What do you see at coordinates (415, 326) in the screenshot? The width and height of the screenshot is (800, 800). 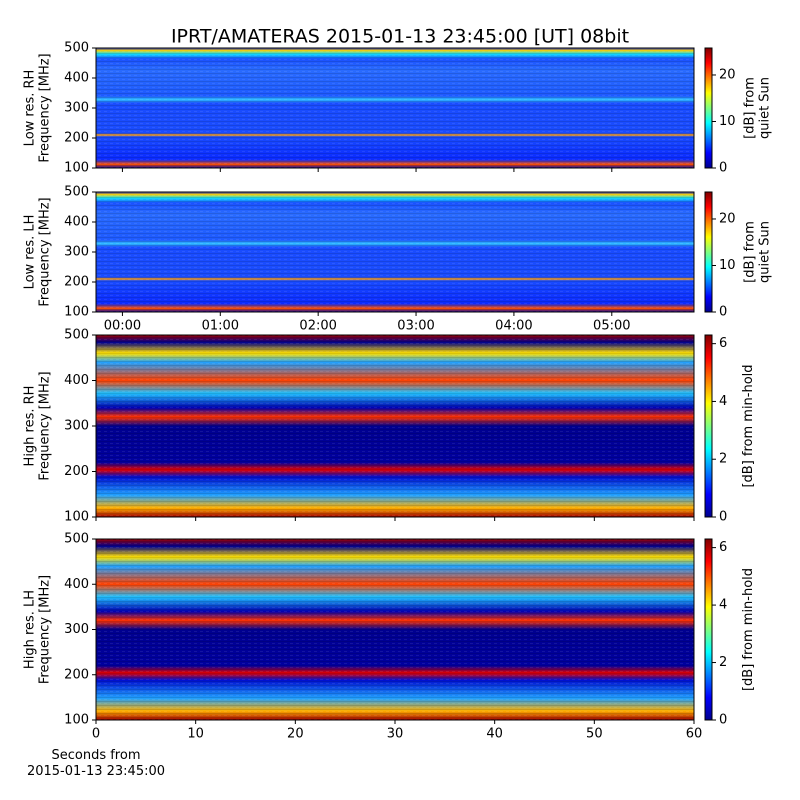 I see `x-tick-label: 03:00` at bounding box center [415, 326].